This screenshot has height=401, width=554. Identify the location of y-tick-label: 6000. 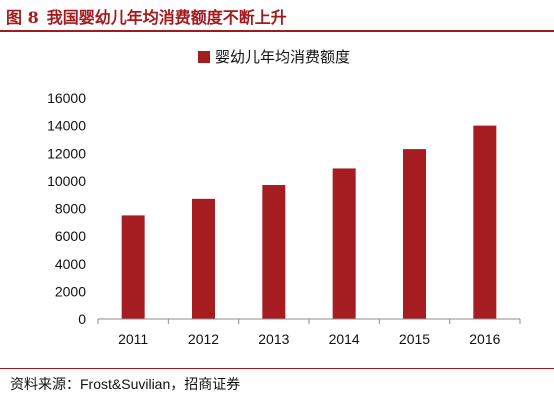
(70, 236).